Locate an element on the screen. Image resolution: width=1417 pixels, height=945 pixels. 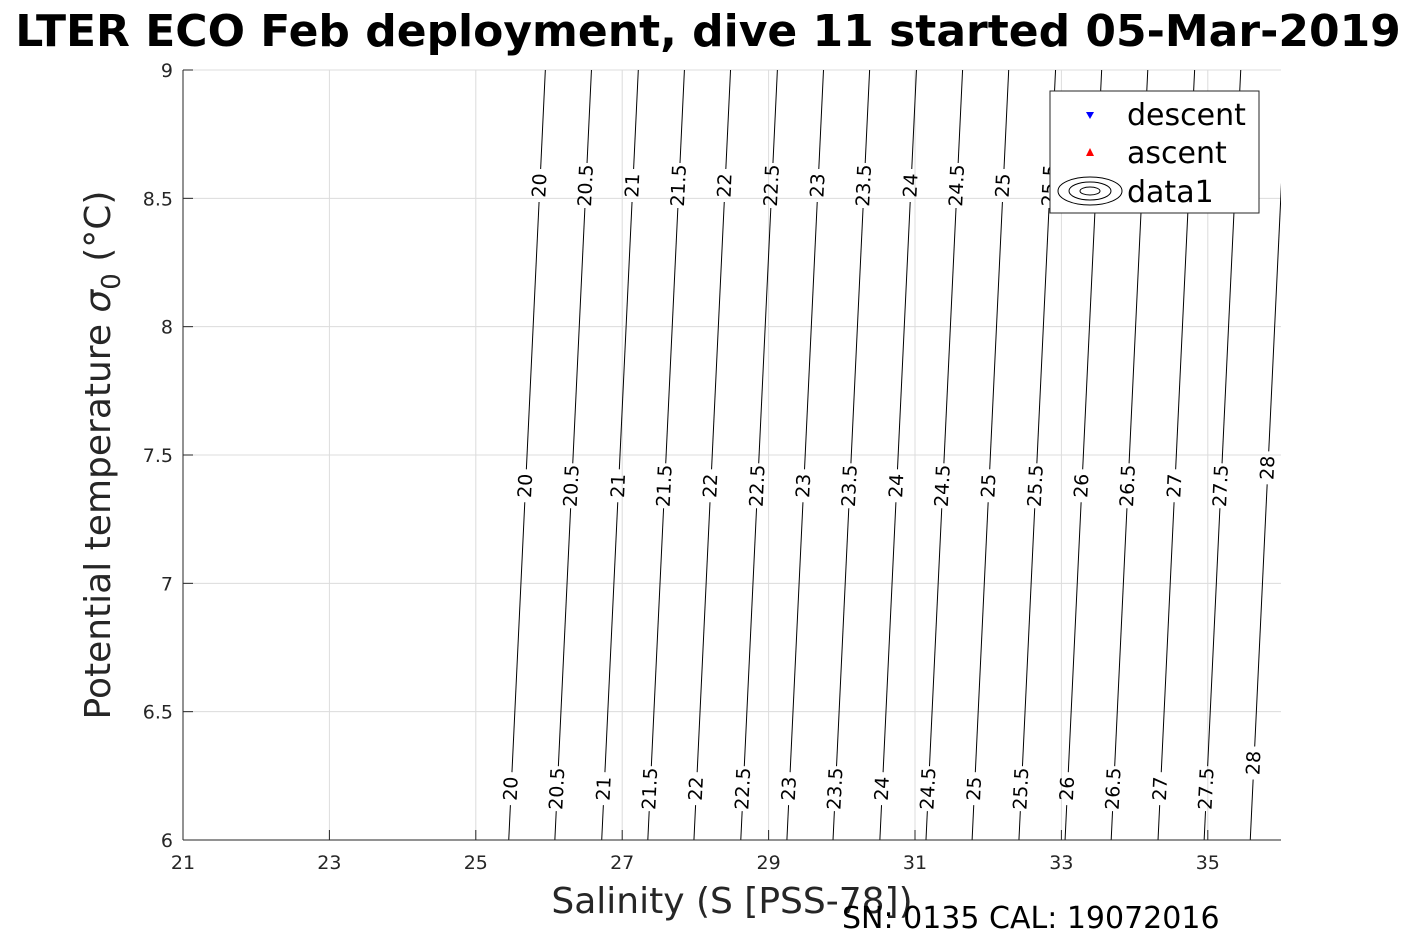
legend-box is located at coordinates (1154, 152).